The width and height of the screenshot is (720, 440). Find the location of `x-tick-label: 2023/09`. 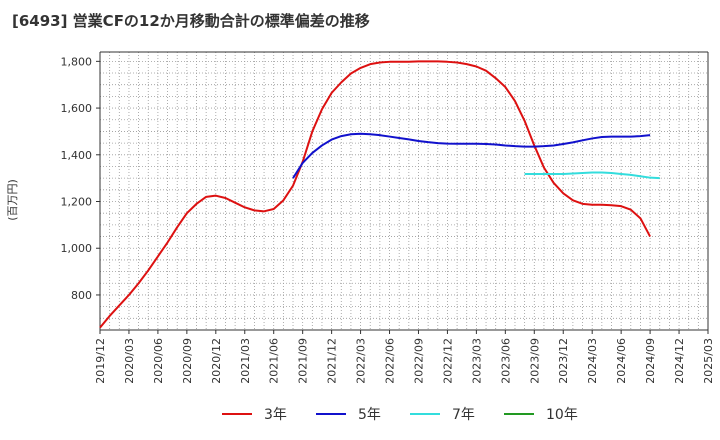

x-tick-label: 2023/09 is located at coordinates (534, 361).